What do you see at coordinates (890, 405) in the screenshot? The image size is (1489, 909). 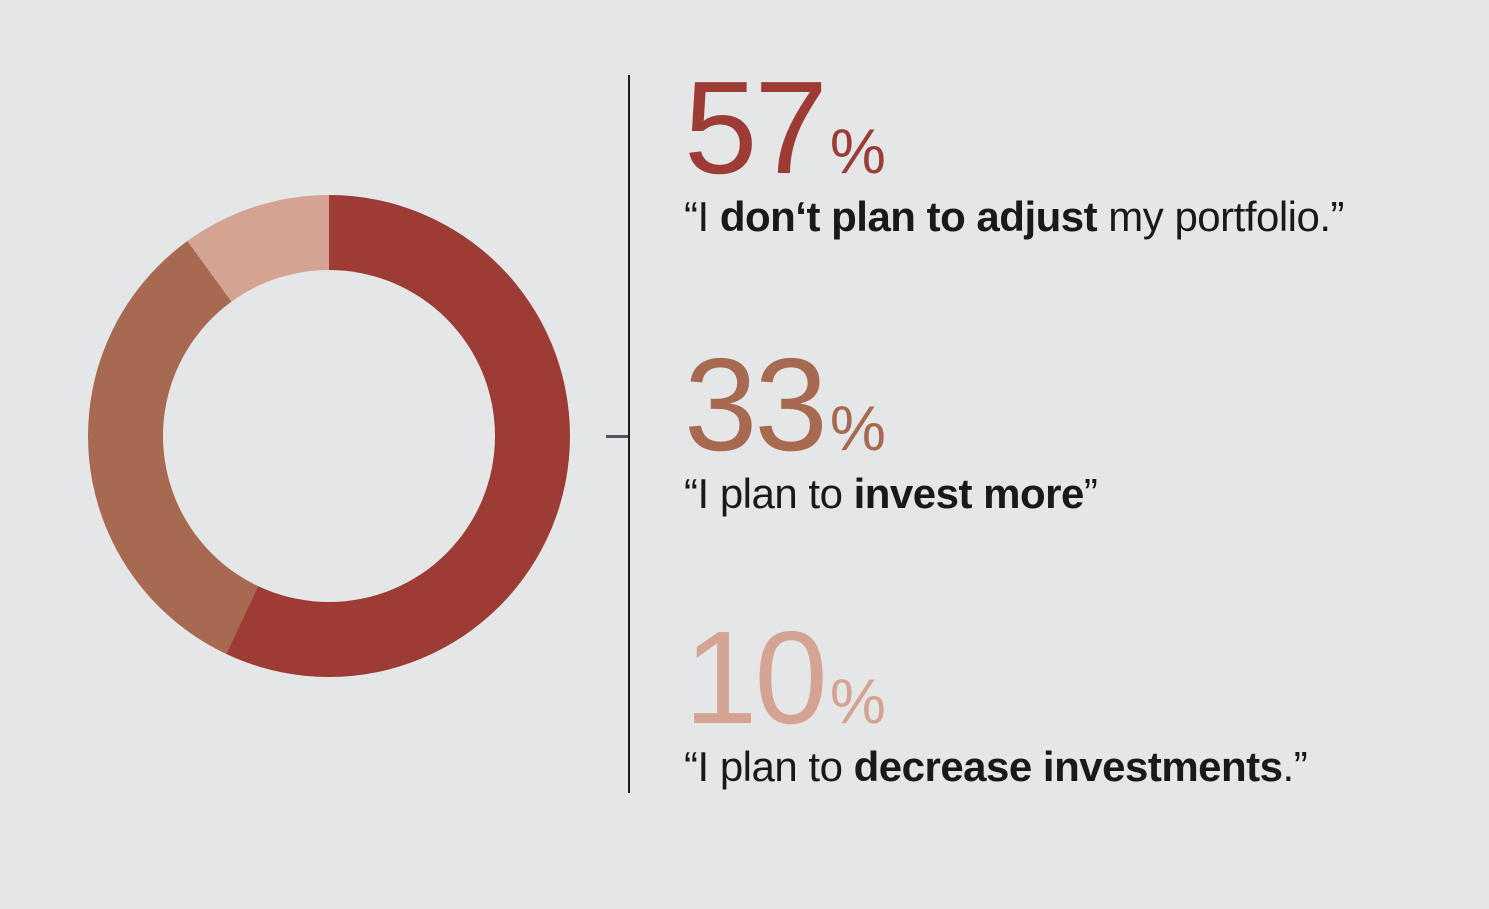 I see `percent-value-33: 33%` at bounding box center [890, 405].